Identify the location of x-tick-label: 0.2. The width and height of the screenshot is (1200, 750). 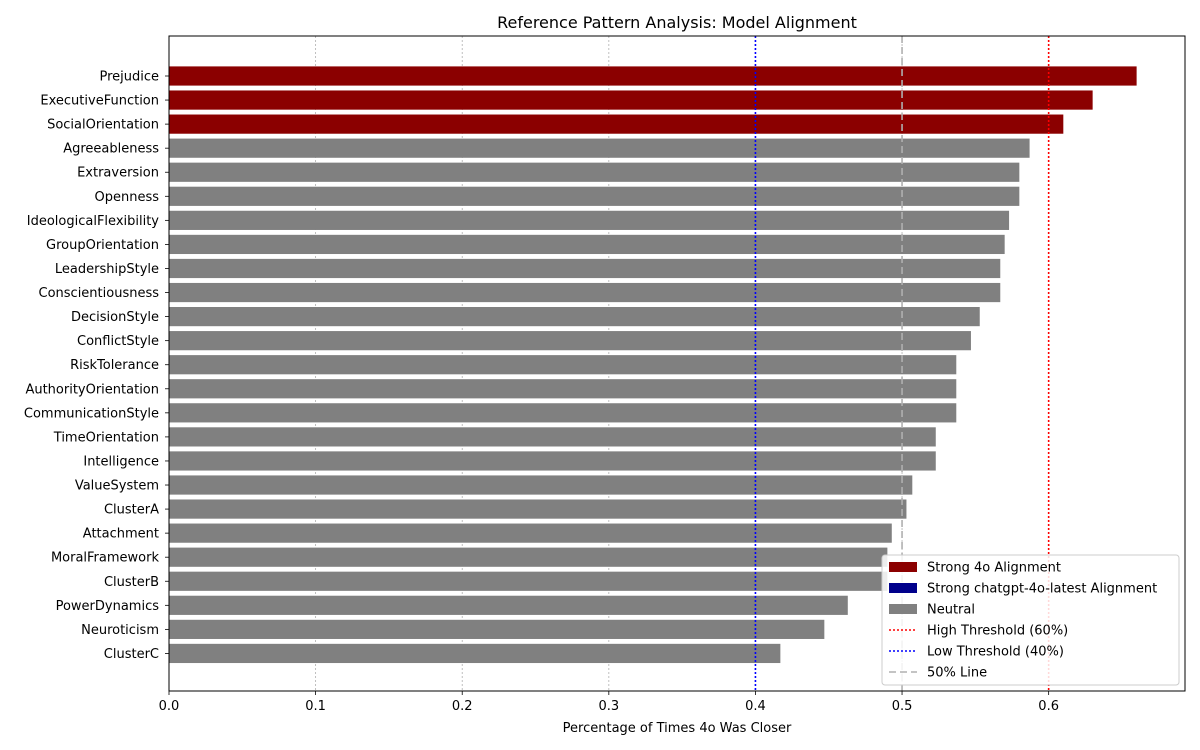
(462, 706).